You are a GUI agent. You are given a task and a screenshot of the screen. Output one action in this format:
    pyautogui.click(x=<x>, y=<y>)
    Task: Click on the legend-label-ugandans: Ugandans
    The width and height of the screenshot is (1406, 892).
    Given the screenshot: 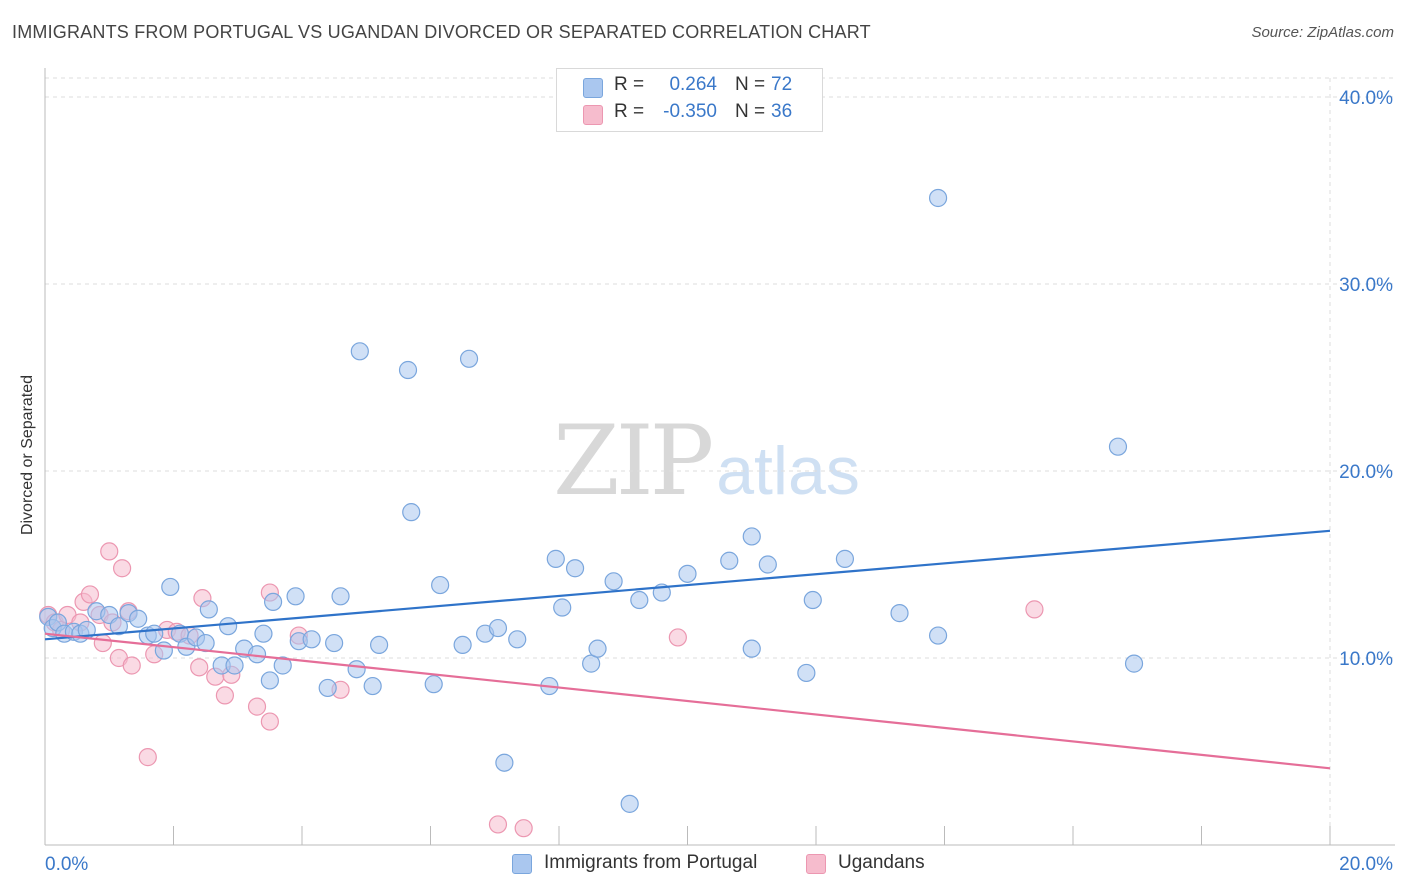 What is the action you would take?
    pyautogui.click(x=881, y=862)
    